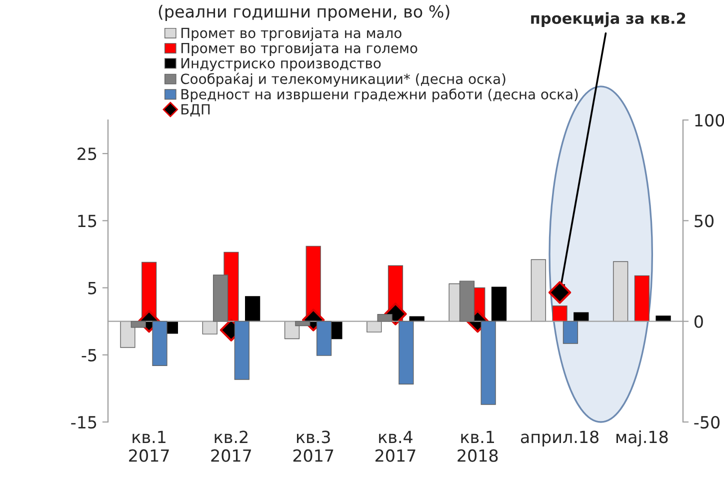 This screenshot has width=724, height=487. Describe the element at coordinates (478, 446) in the screenshot. I see `x-tick-label: кв.1 2018` at that location.